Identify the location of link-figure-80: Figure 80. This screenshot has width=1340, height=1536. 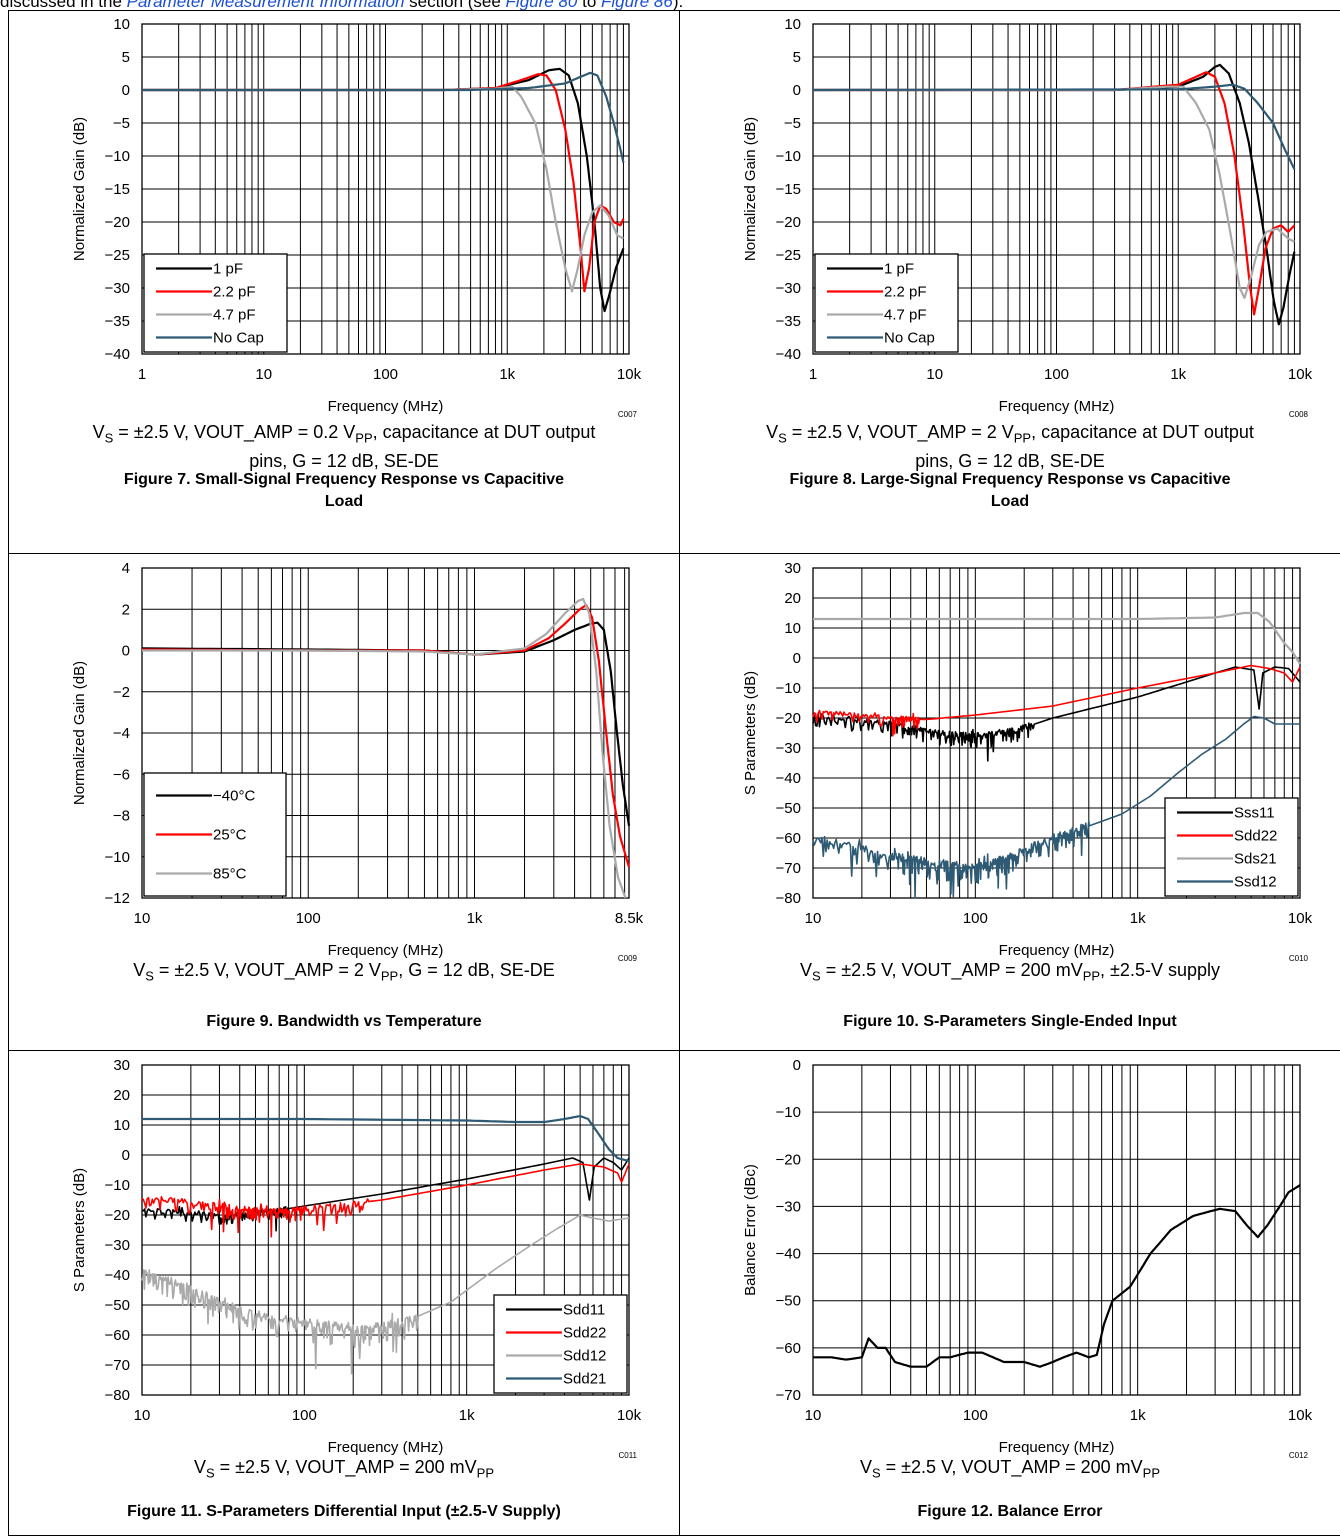
(541, 5).